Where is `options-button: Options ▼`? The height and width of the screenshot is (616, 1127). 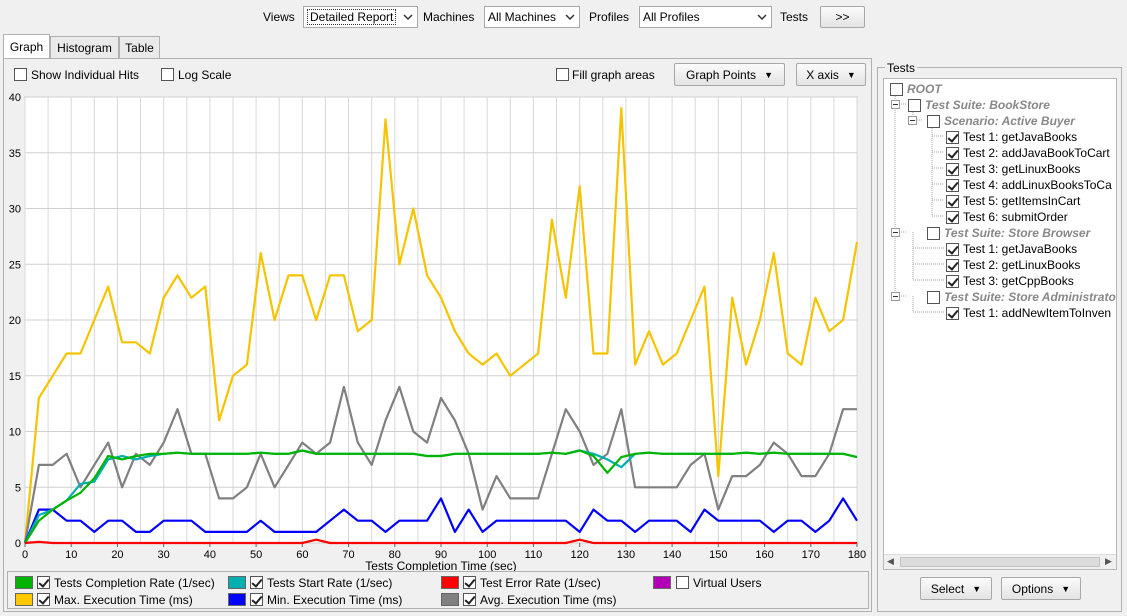
options-button: Options ▼ is located at coordinates (1041, 588).